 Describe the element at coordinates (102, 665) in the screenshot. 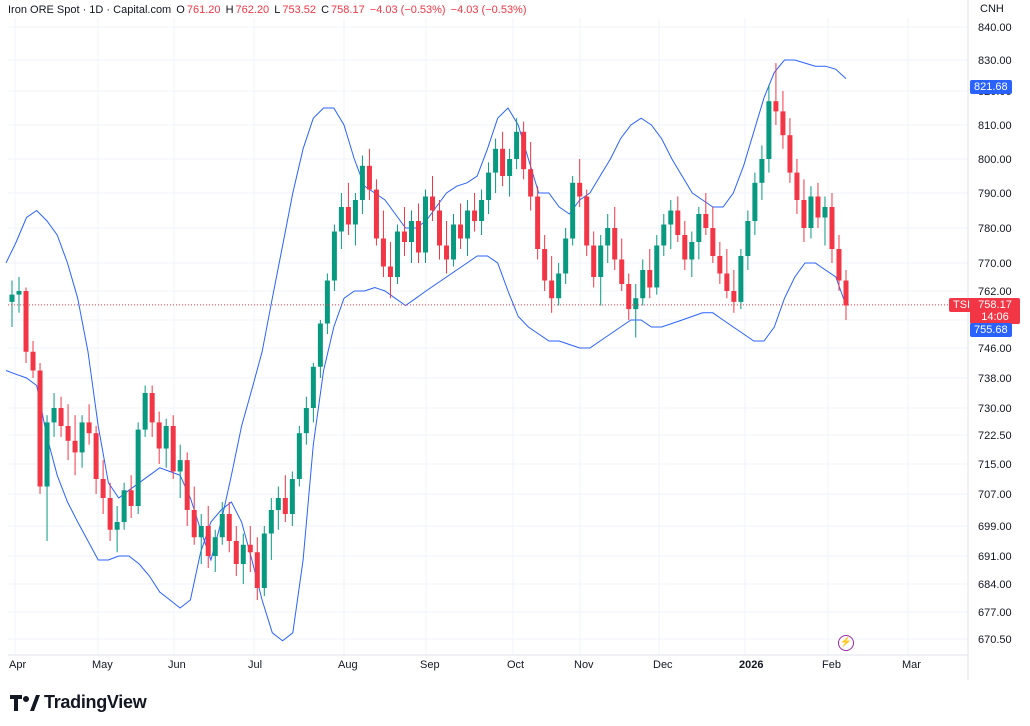

I see `x-tick-label: May` at that location.